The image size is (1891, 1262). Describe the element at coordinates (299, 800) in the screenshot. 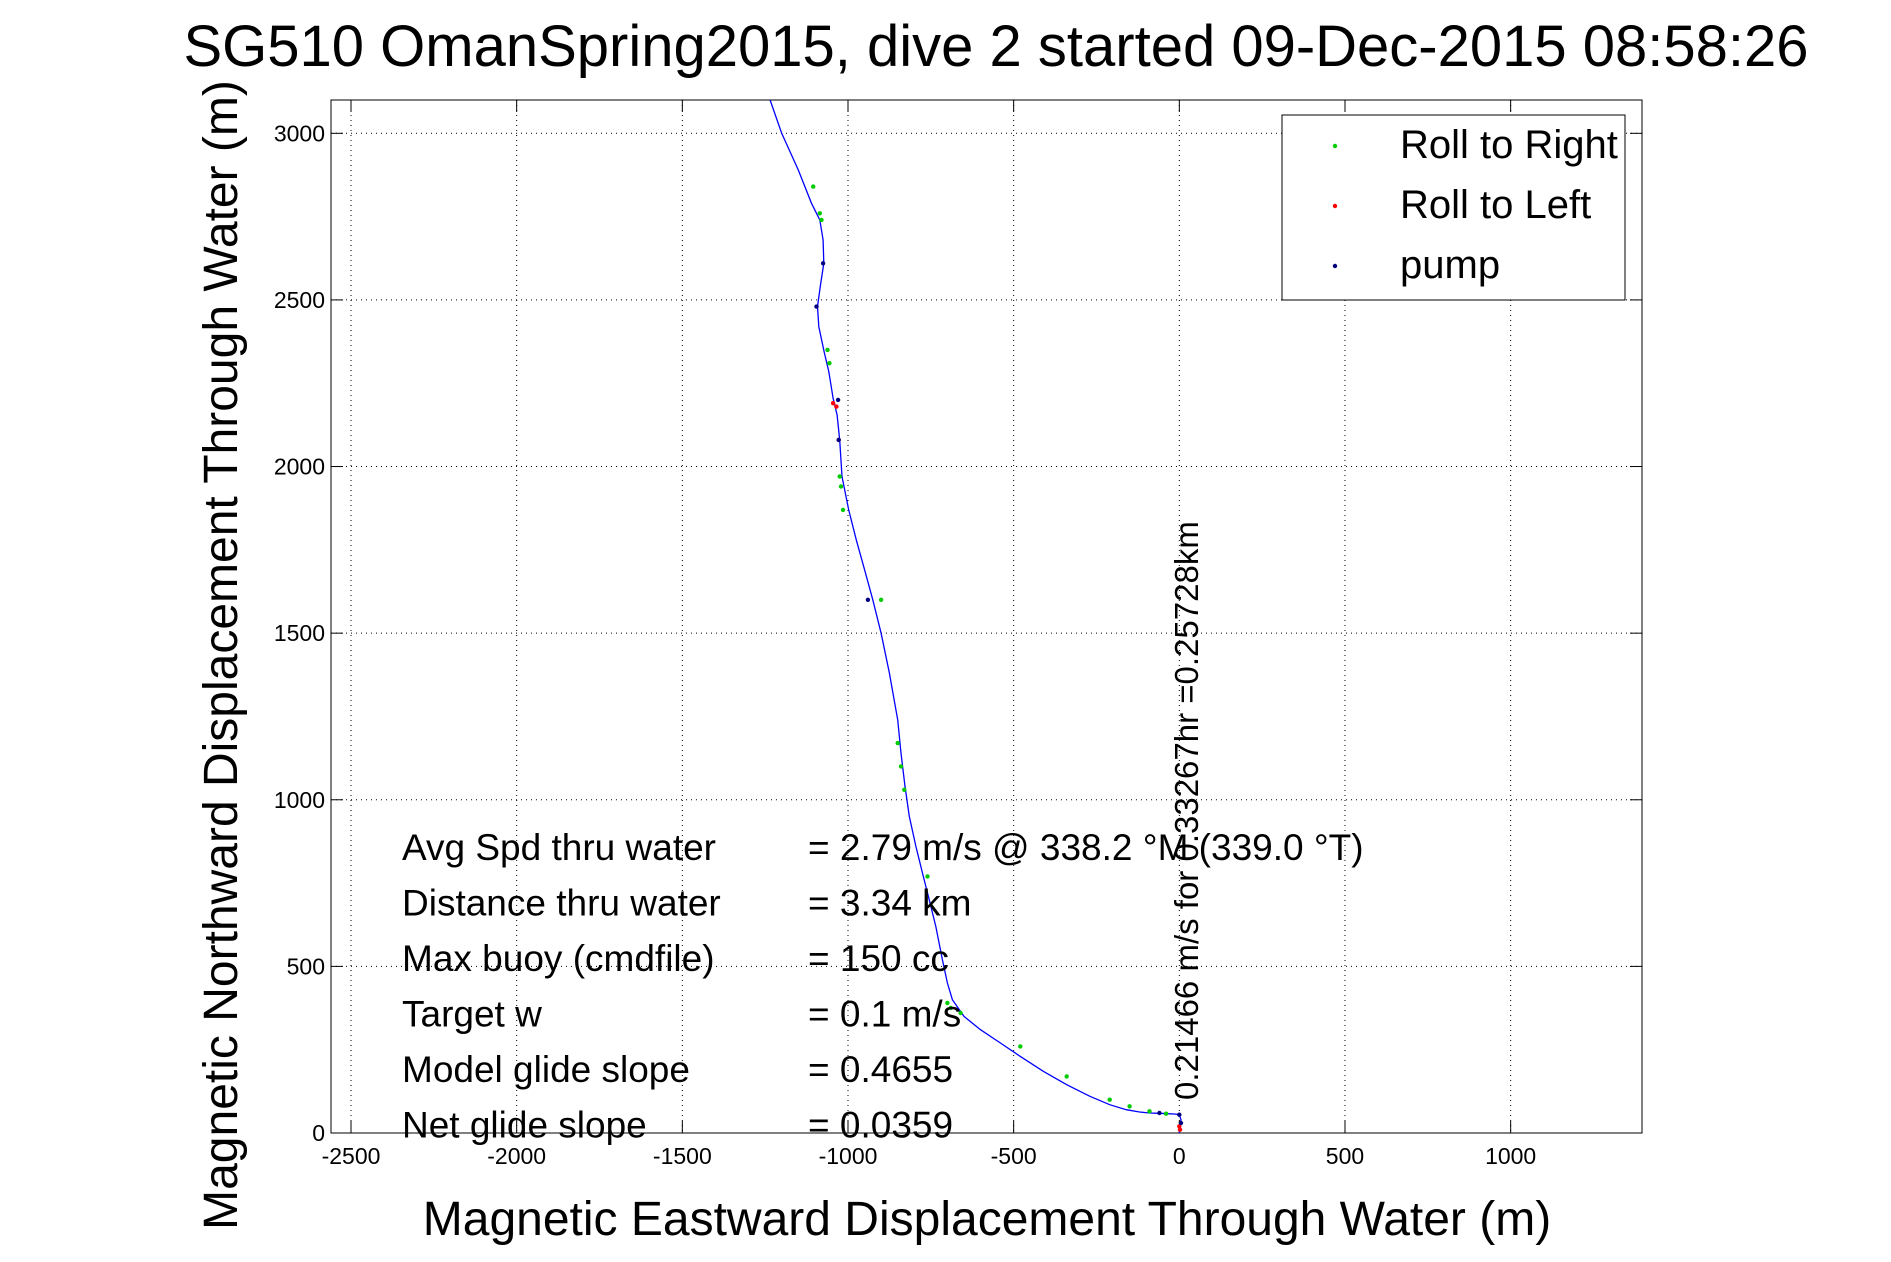

I see `y-tick-label: 1000` at that location.